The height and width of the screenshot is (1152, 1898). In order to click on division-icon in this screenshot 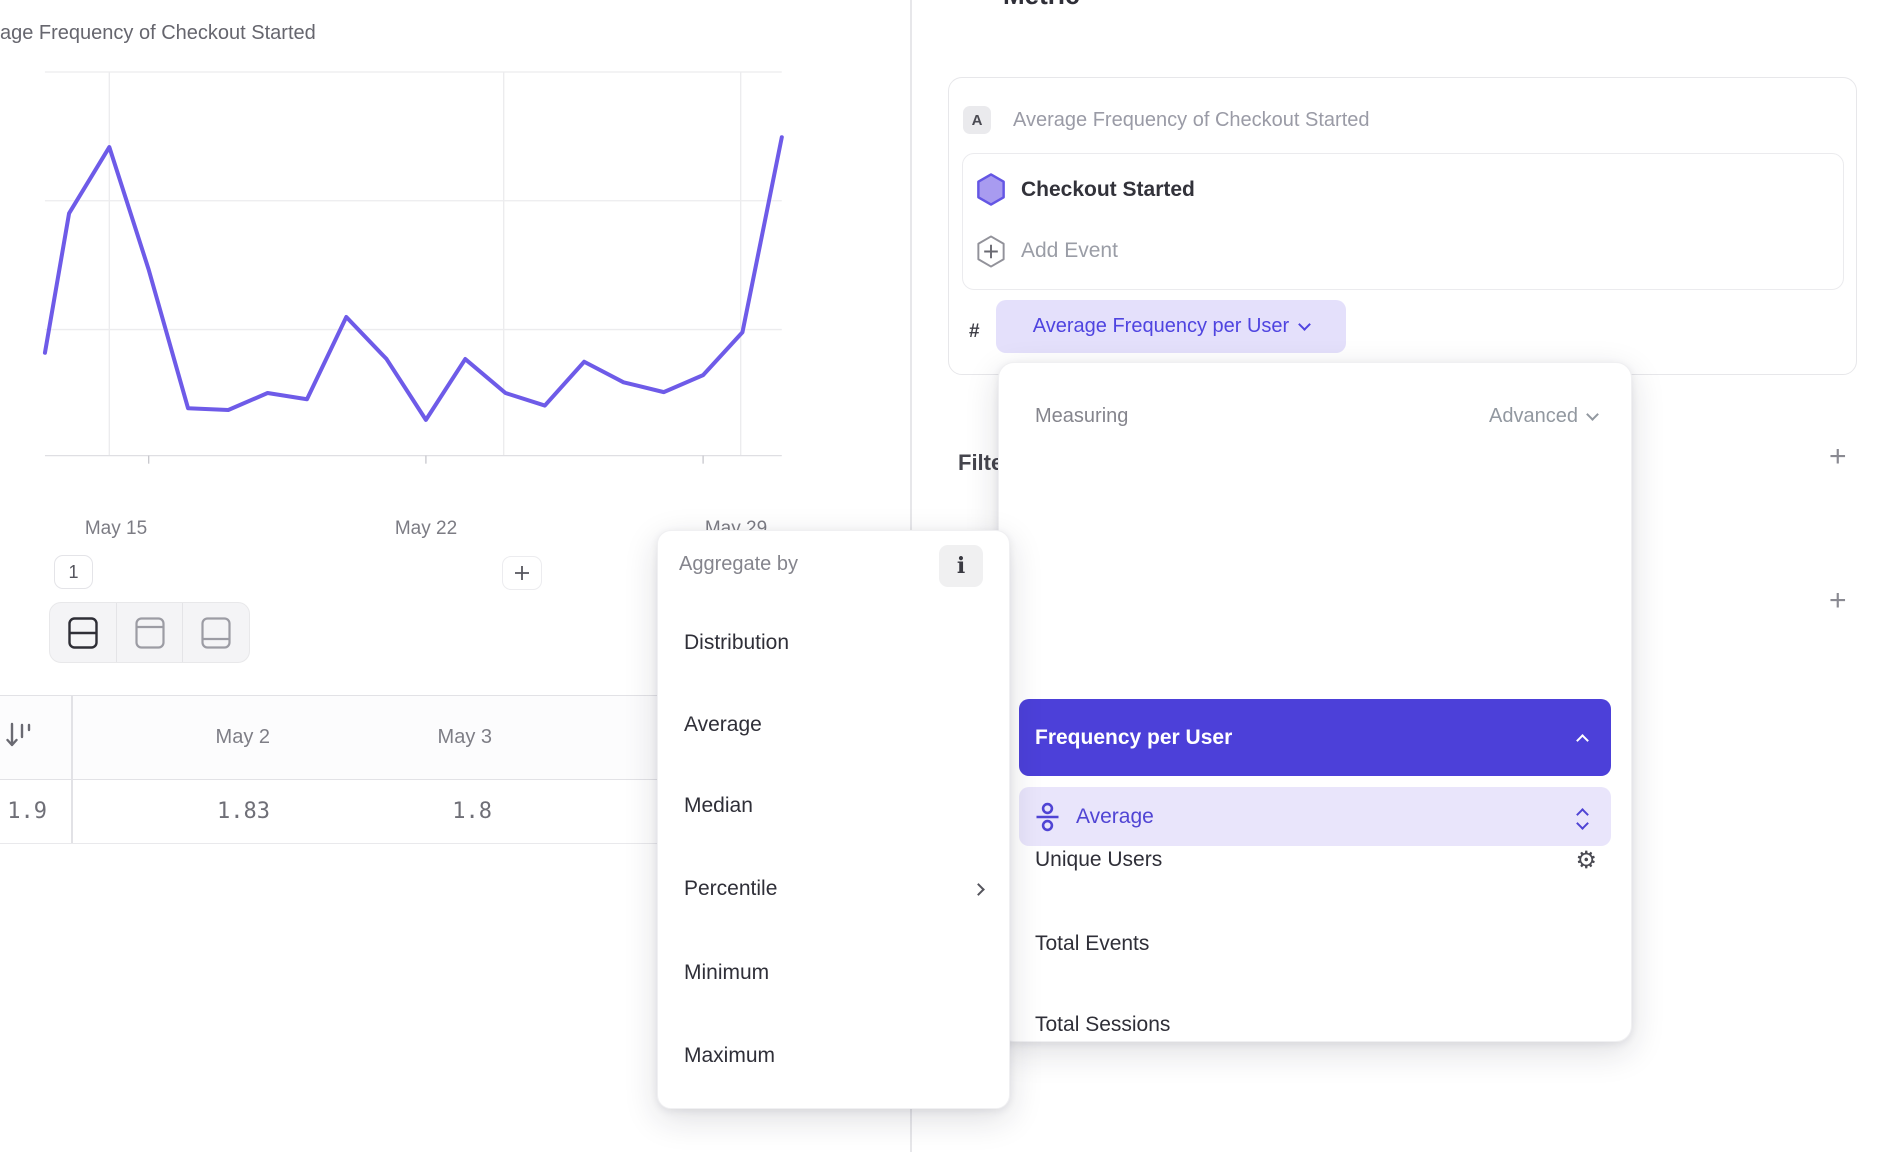, I will do `click(1047, 816)`.